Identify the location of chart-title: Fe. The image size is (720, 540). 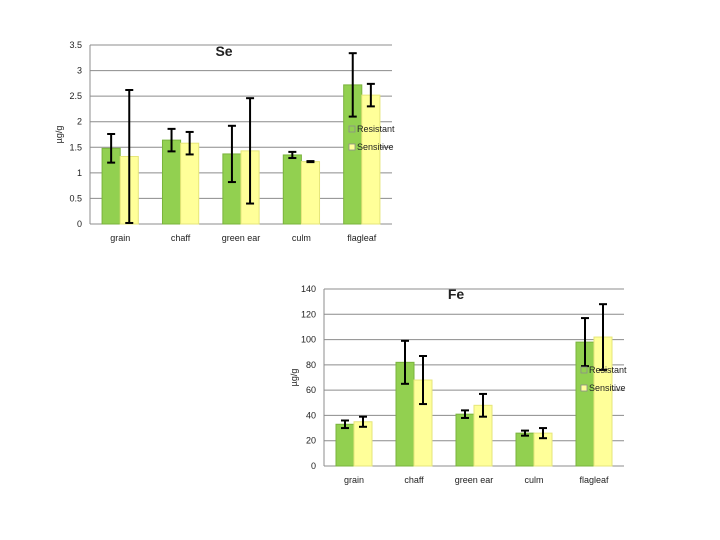
(456, 294).